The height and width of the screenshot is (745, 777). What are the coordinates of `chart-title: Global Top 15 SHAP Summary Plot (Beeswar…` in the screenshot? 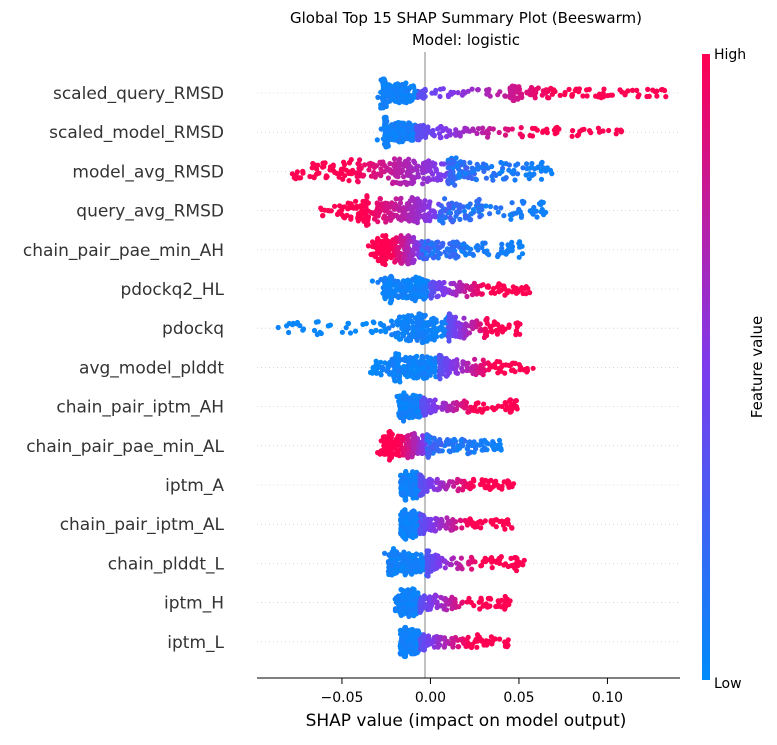 It's located at (466, 18).